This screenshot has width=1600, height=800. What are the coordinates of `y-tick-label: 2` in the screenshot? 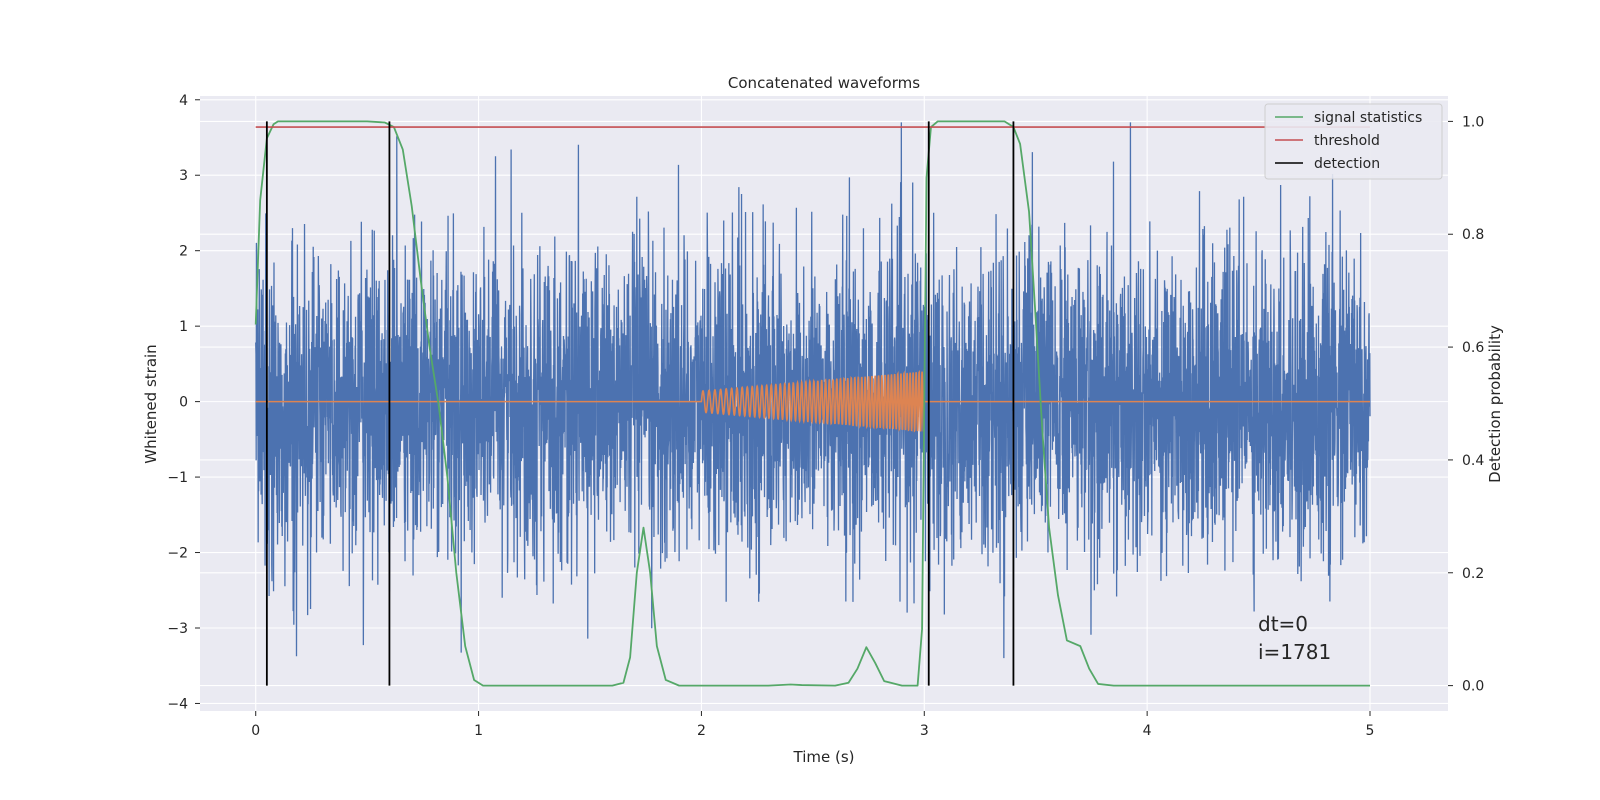 It's located at (183, 252).